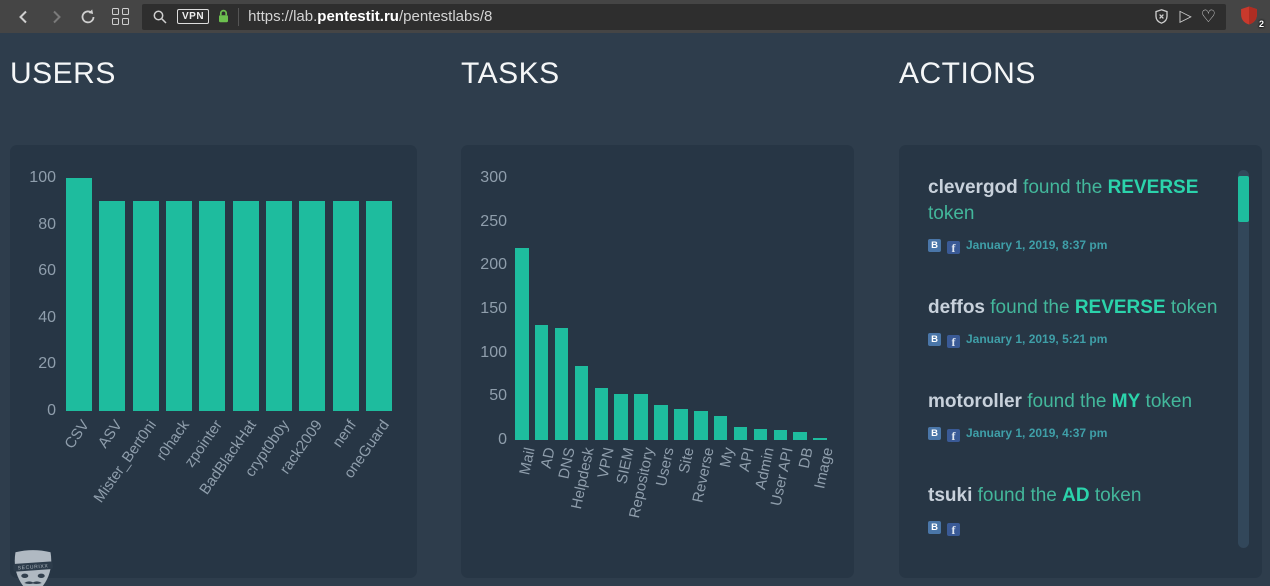  I want to click on url-action-icons: ▷ ♡, so click(1184, 16).